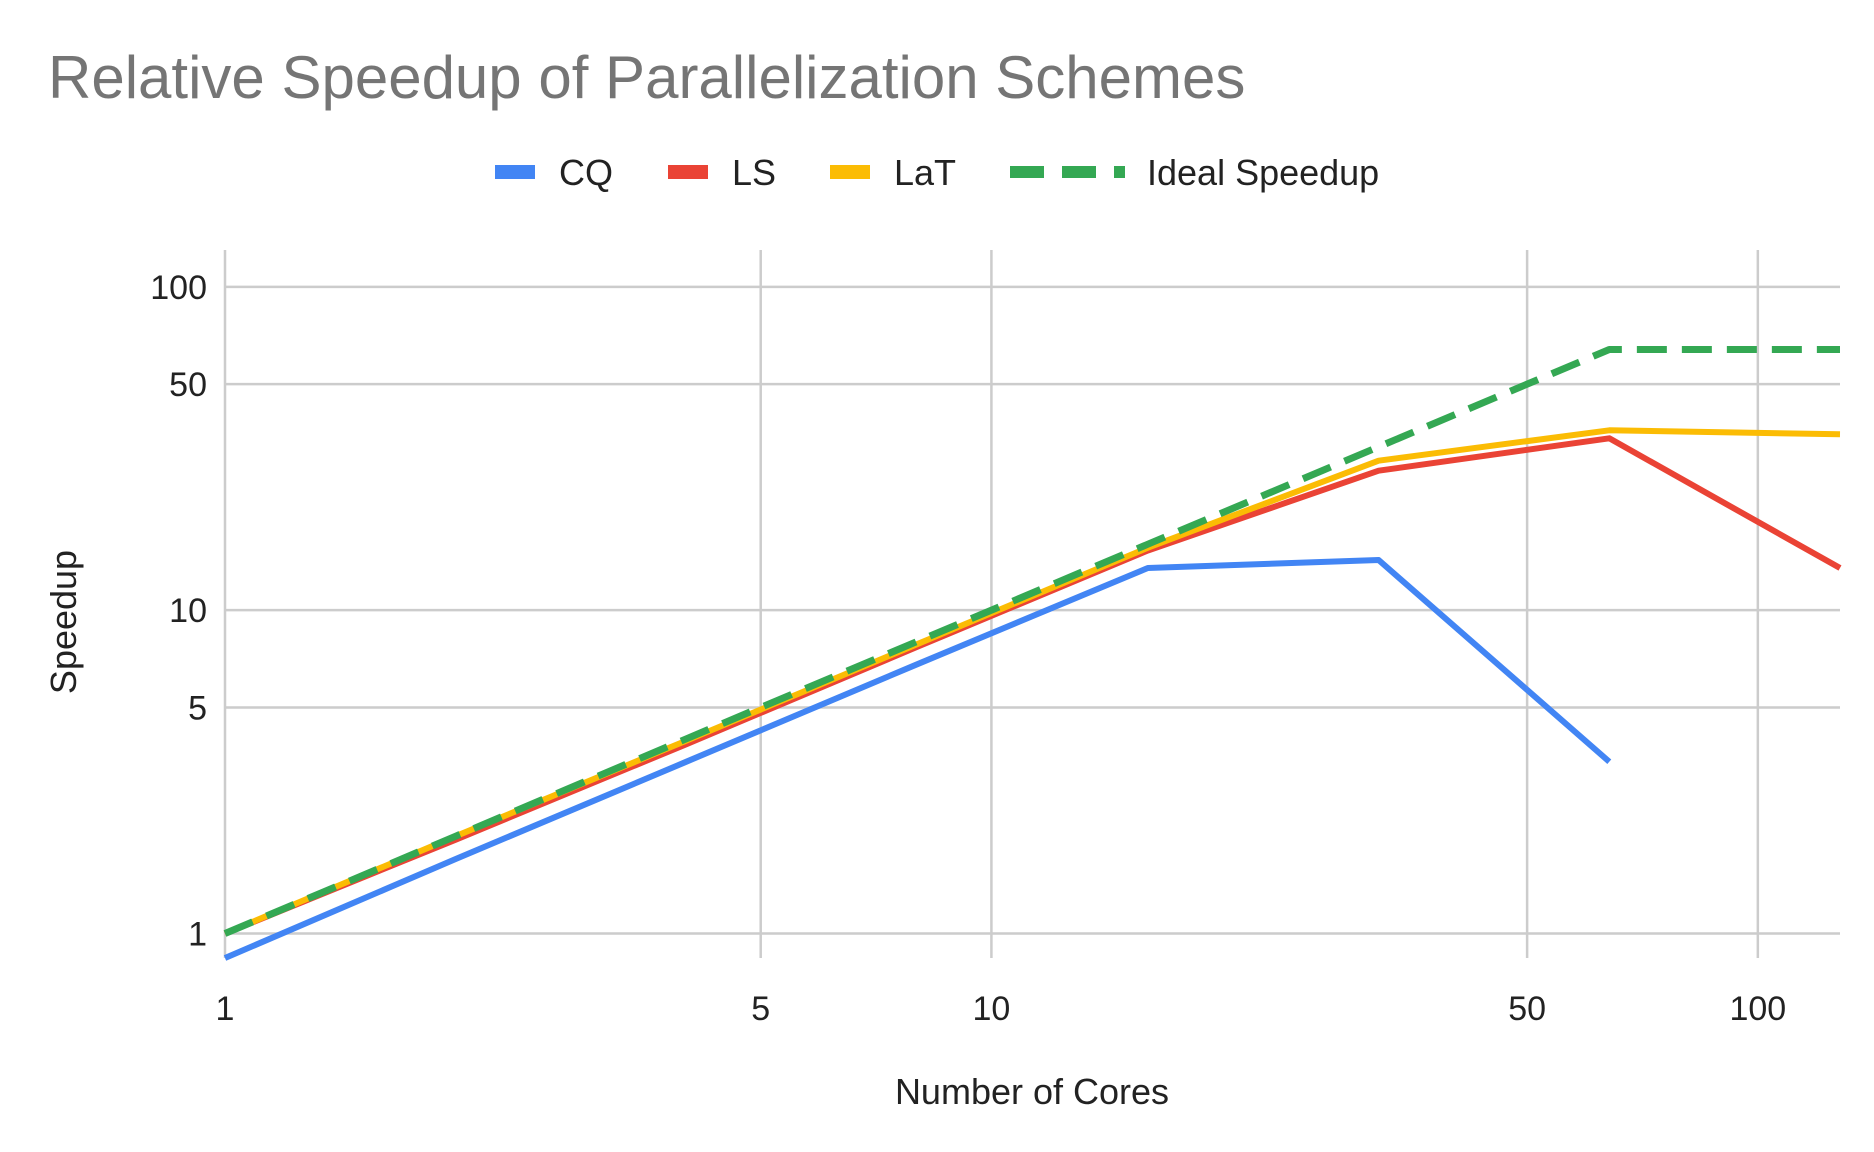 Image resolution: width=1874 pixels, height=1152 pixels. Describe the element at coordinates (188, 611) in the screenshot. I see `y-tick-label-10: 10` at that location.